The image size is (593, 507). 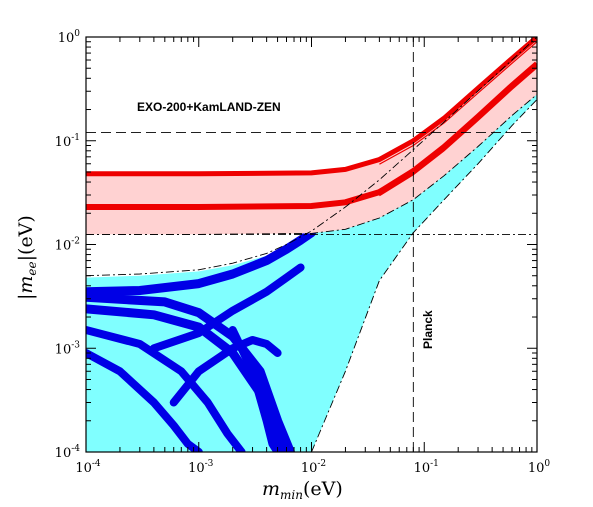 I want to click on x-tick-label: 10⁻², so click(x=313, y=467).